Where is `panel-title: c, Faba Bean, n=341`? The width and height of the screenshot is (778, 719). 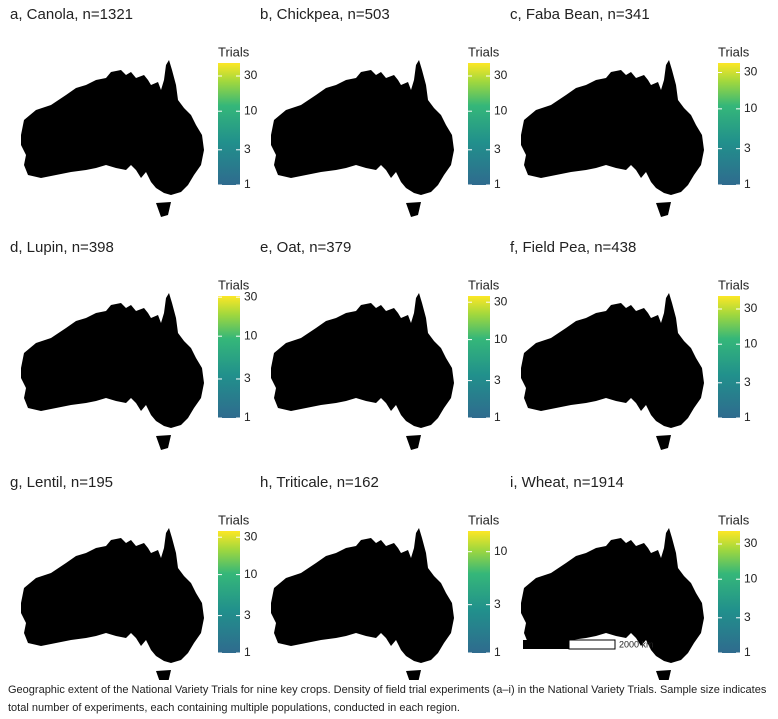
panel-title: c, Faba Bean, n=341 is located at coordinates (580, 14).